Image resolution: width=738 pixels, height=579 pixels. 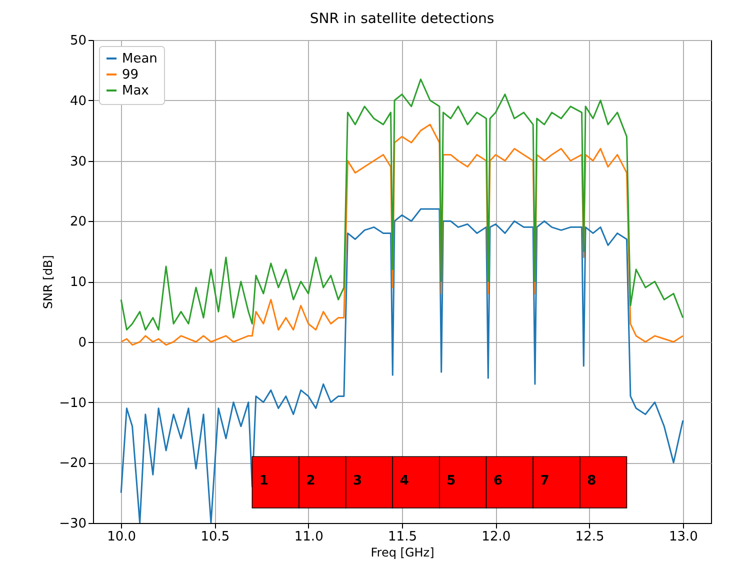 I want to click on y-tick-label: 20, so click(x=78, y=222).